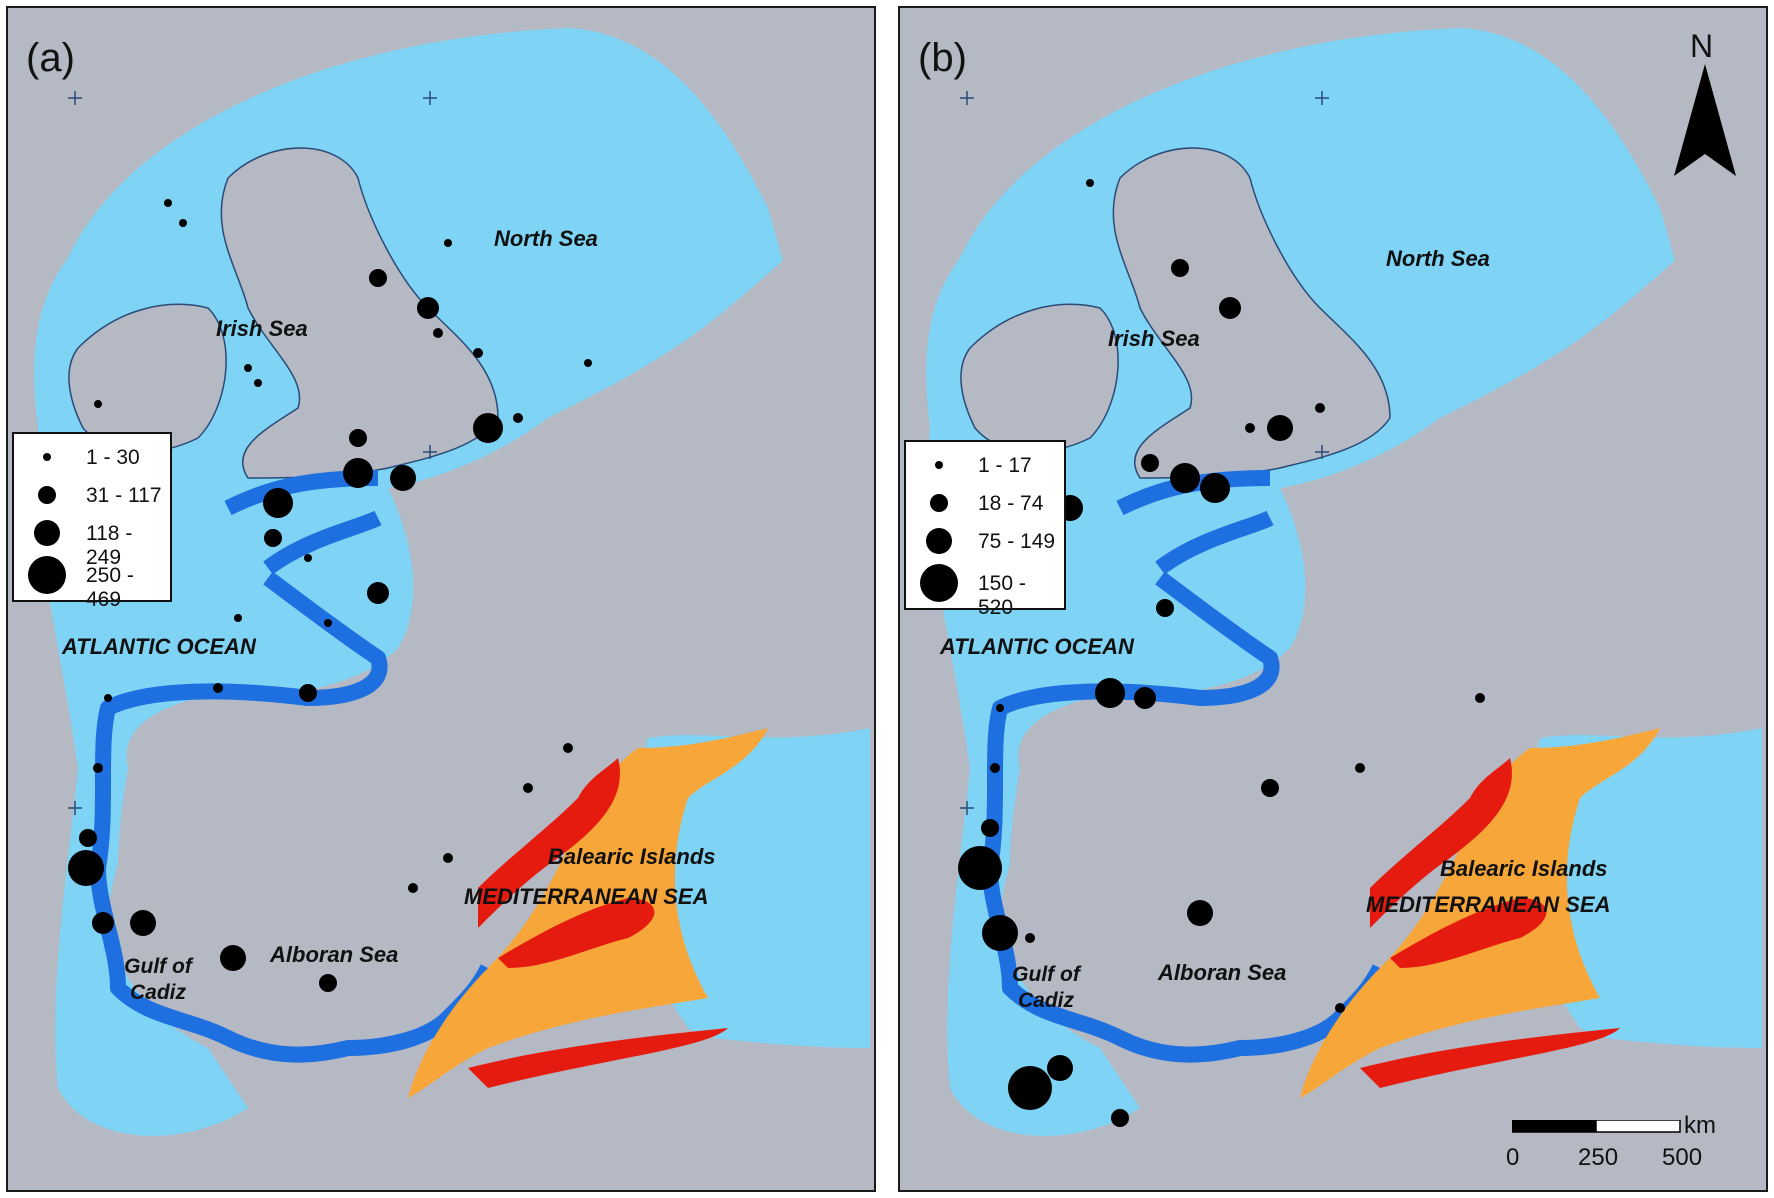  What do you see at coordinates (1620, 1151) in the screenshot?
I see `scale-bar: km 0 250 500` at bounding box center [1620, 1151].